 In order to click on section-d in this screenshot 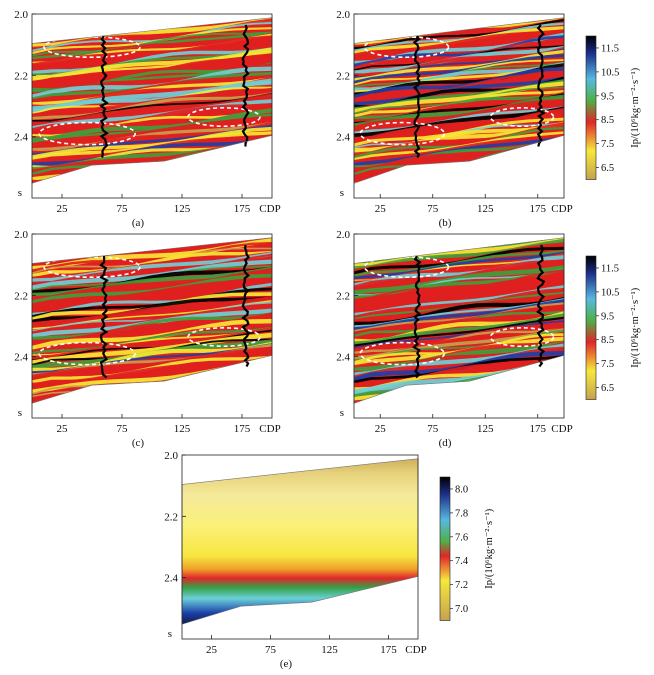, I will do `click(459, 320)`.